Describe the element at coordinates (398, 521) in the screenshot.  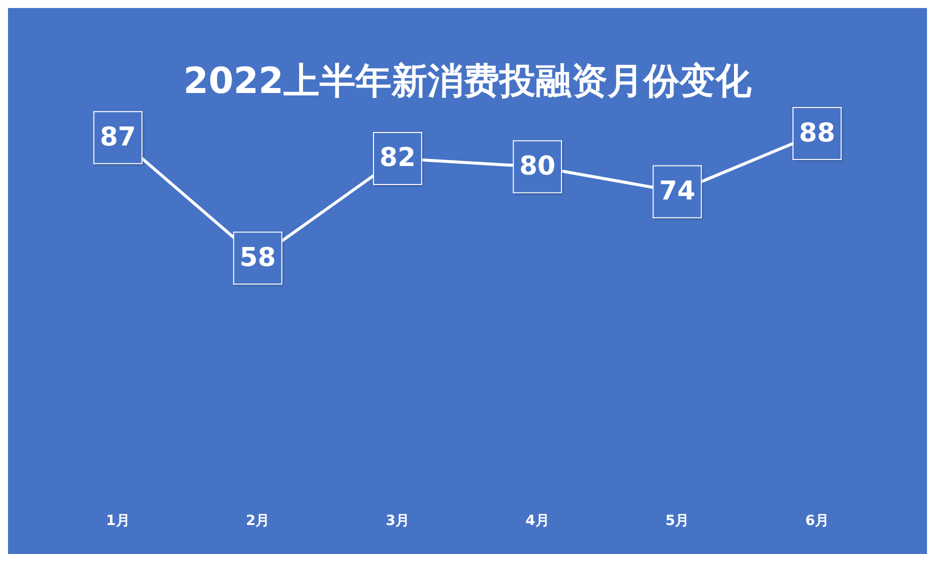
I see `x-tick-label: 3月` at that location.